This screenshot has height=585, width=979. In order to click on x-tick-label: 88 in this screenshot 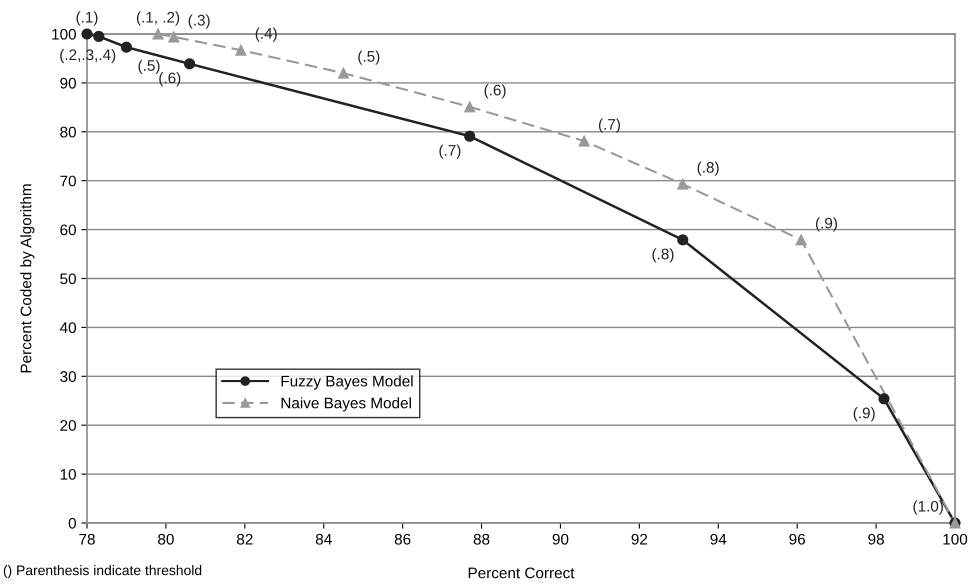, I will do `click(482, 539)`.